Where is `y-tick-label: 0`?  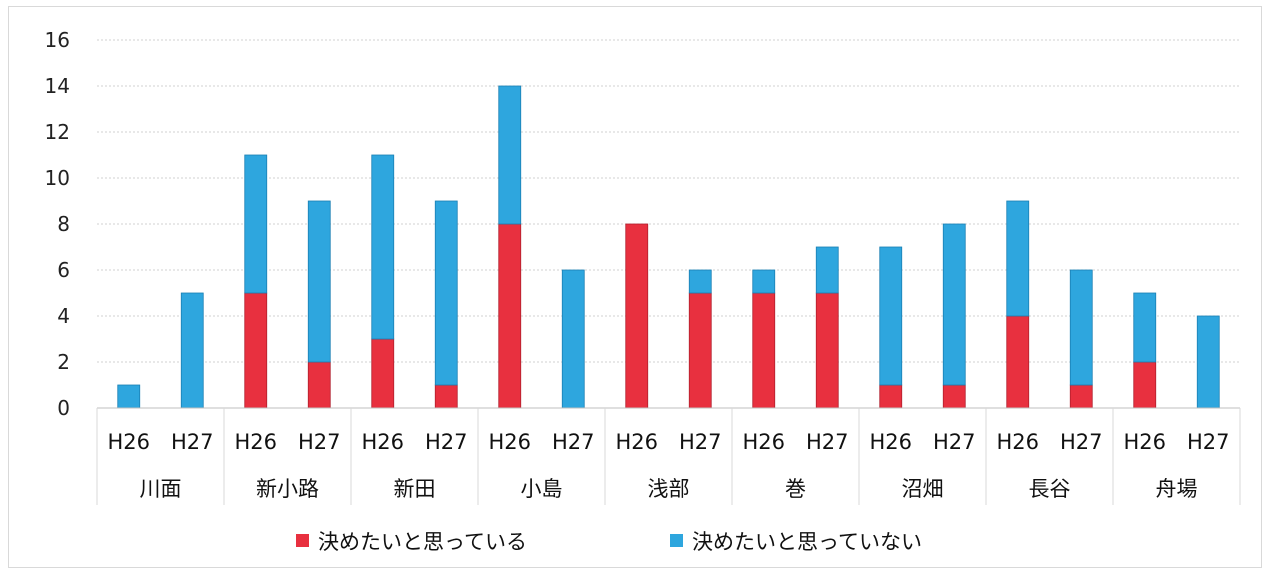 y-tick-label: 0 is located at coordinates (63, 408).